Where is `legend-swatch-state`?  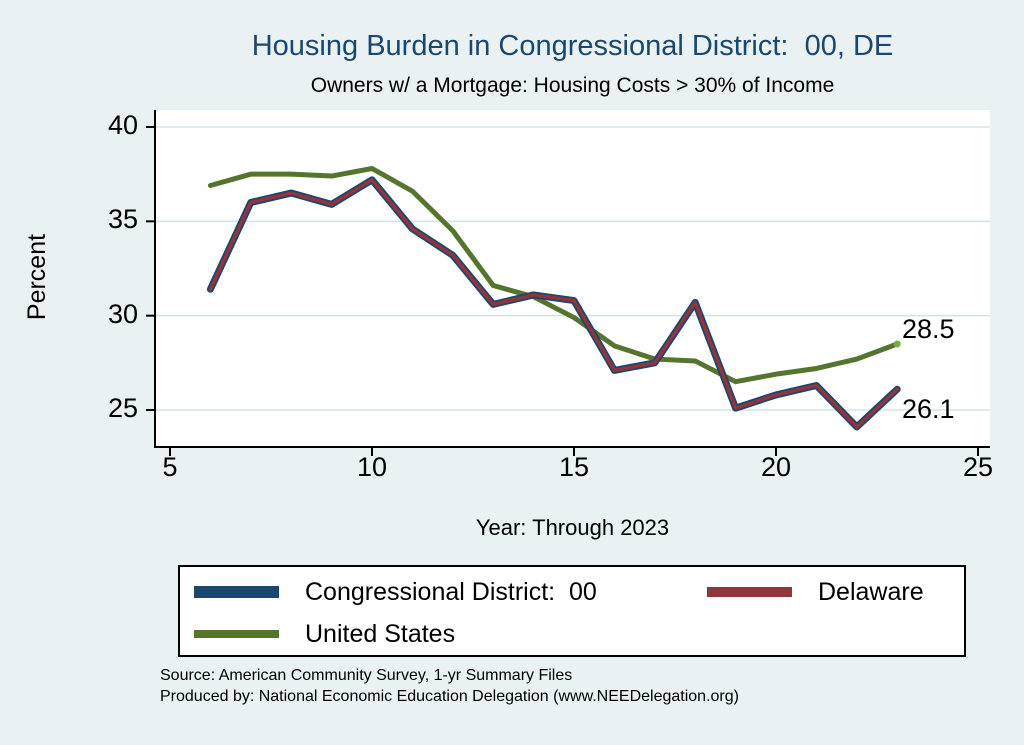 legend-swatch-state is located at coordinates (749, 592).